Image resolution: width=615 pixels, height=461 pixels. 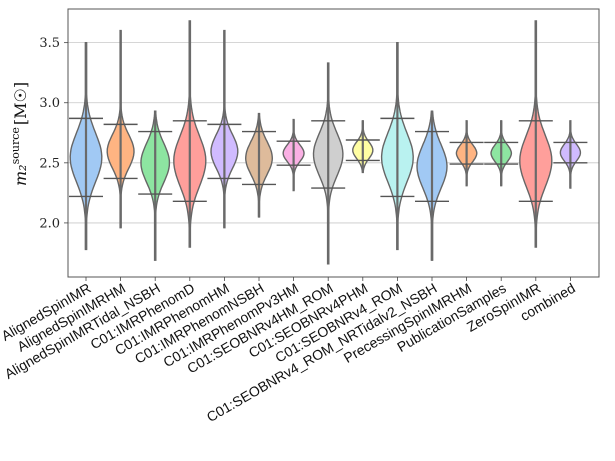 I want to click on y-axis-label-symbol: m₂, so click(x=20, y=175).